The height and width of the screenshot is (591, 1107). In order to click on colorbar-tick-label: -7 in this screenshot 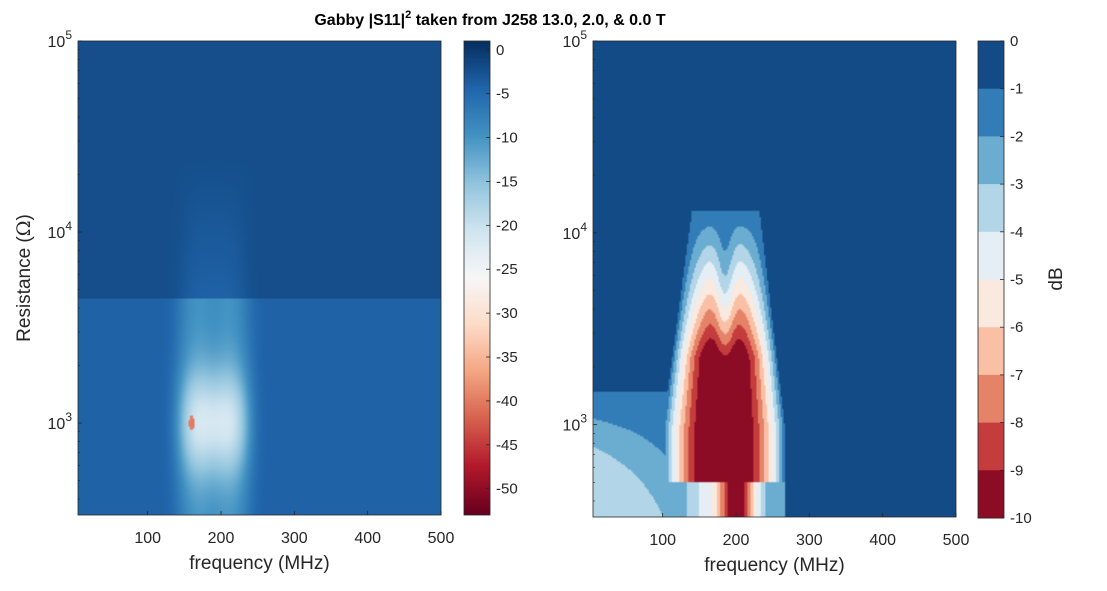, I will do `click(1016, 375)`.